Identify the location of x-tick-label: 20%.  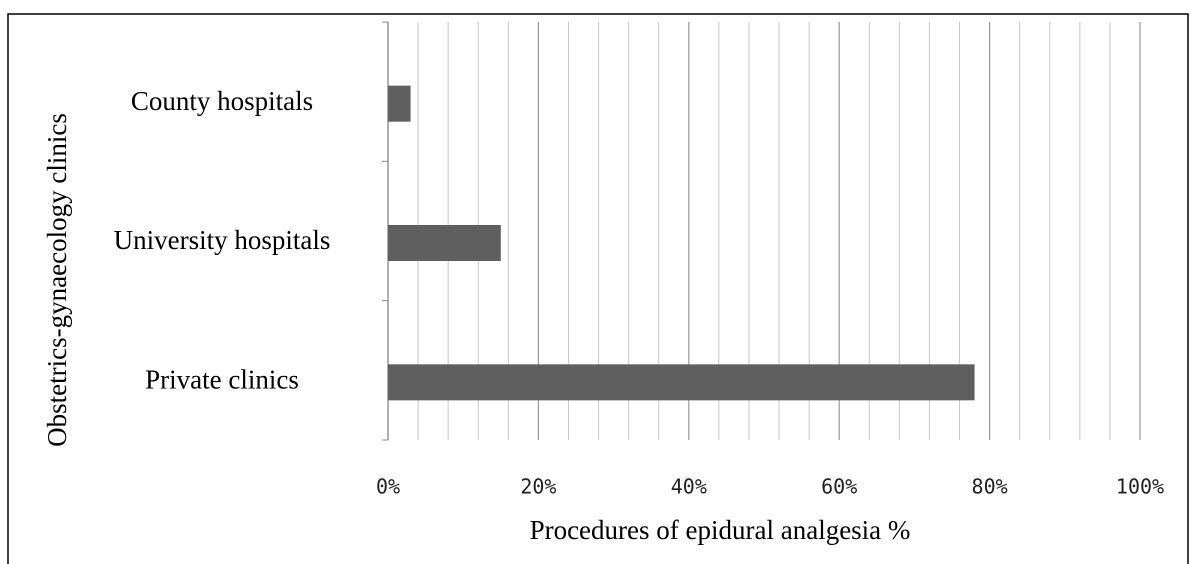
(538, 487).